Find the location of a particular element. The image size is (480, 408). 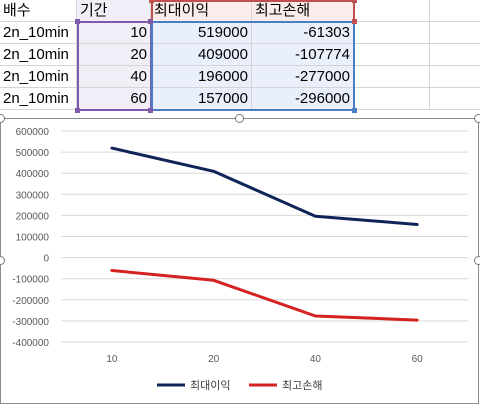

y-tick-label: 300000 is located at coordinates (33, 195).